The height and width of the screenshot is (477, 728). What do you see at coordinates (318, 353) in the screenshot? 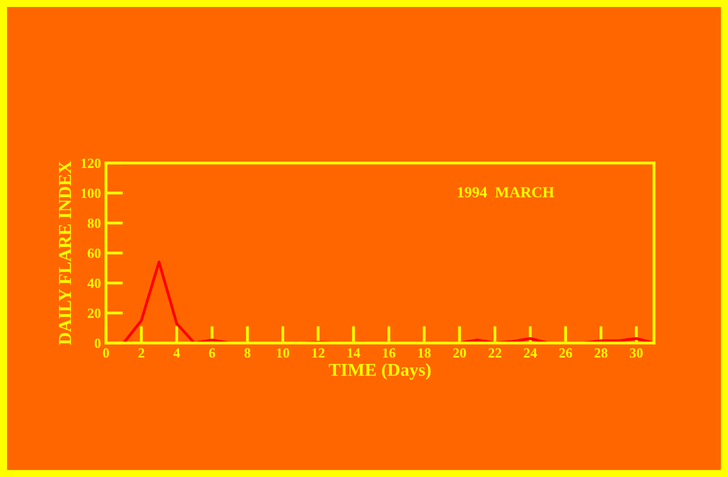
I see `x-tick-label: 12` at bounding box center [318, 353].